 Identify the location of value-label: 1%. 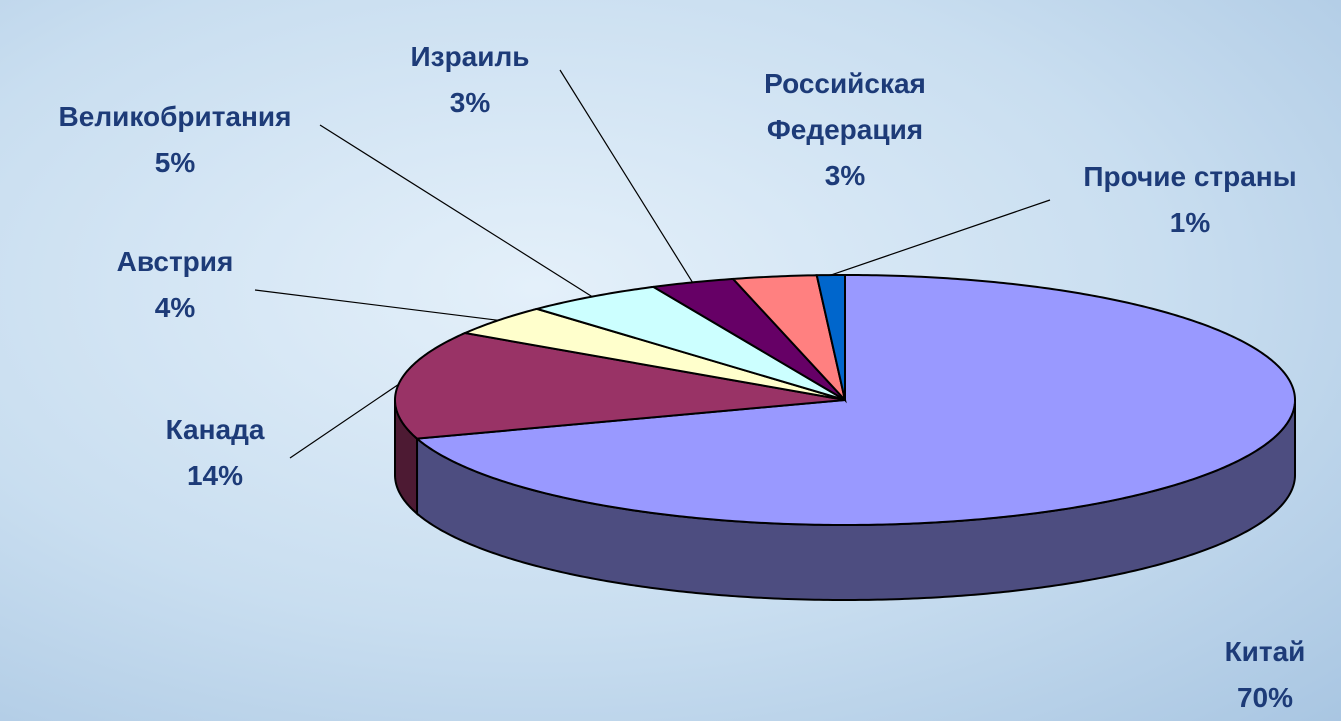
(1190, 222).